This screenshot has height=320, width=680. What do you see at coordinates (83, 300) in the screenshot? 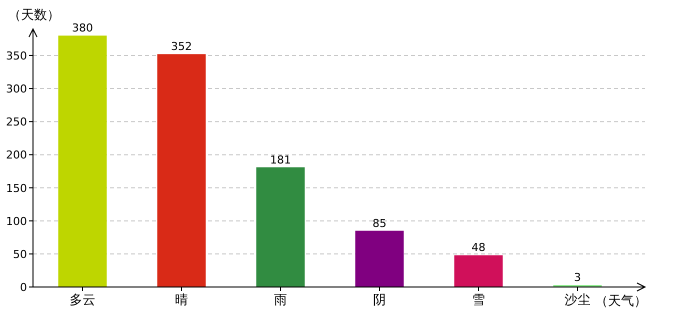
I see `x-tick-label: 多云` at bounding box center [83, 300].